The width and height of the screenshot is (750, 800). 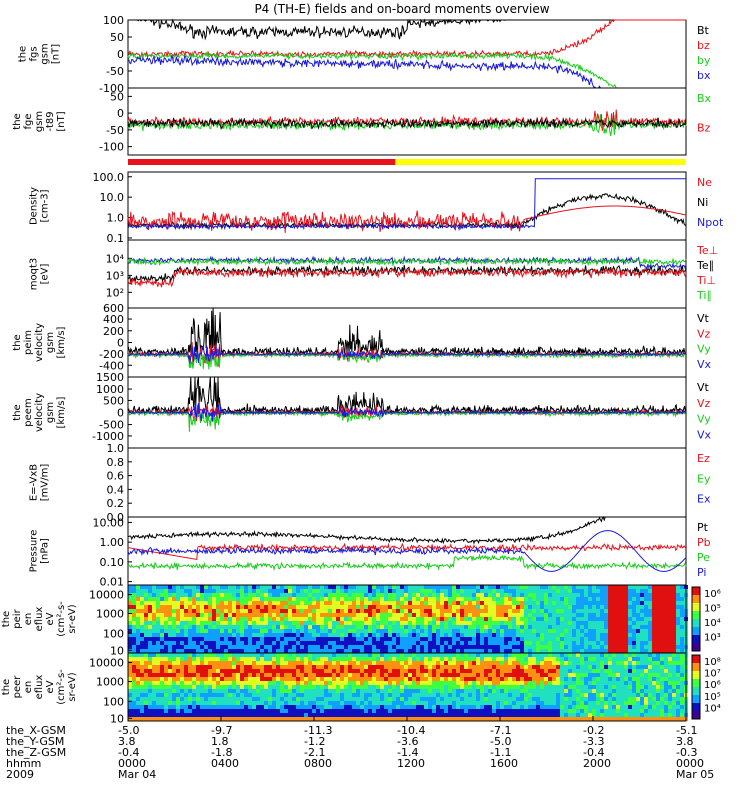 I want to click on y-tick-label: 0.10, so click(x=112, y=562).